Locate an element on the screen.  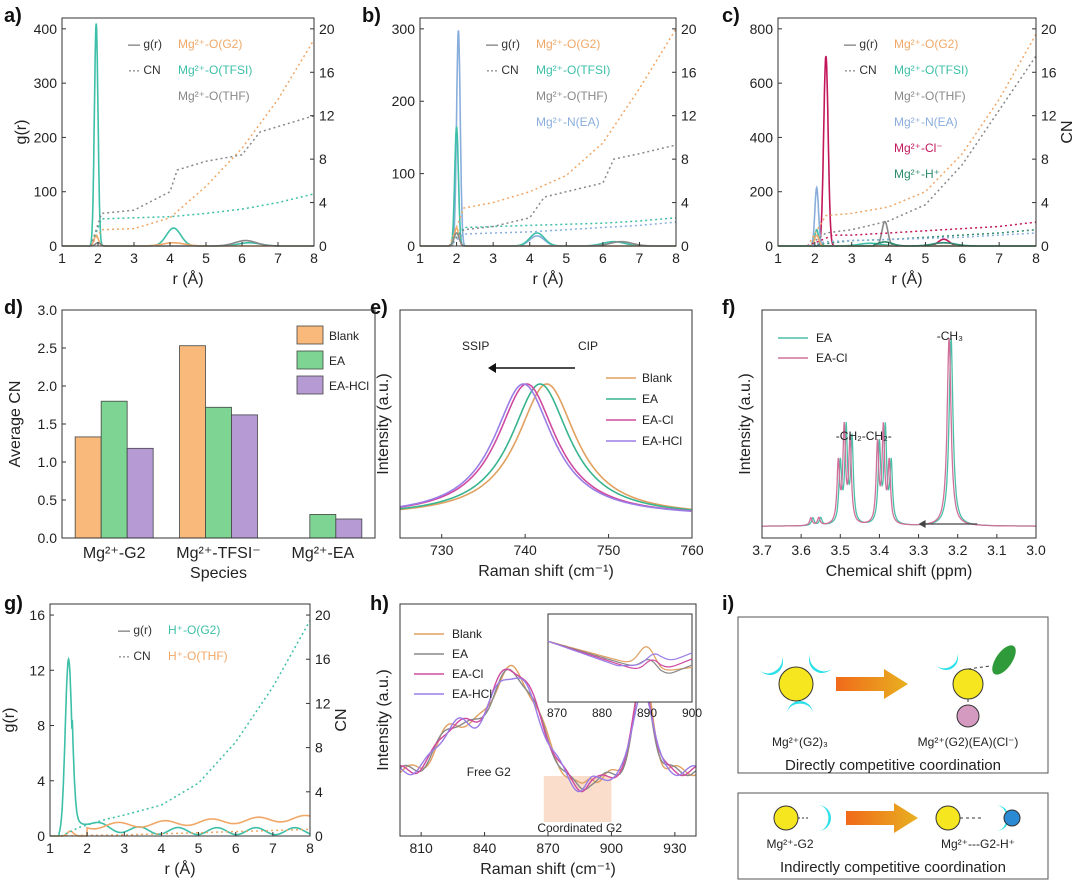
nmr-line-ea is located at coordinates (899, 432).